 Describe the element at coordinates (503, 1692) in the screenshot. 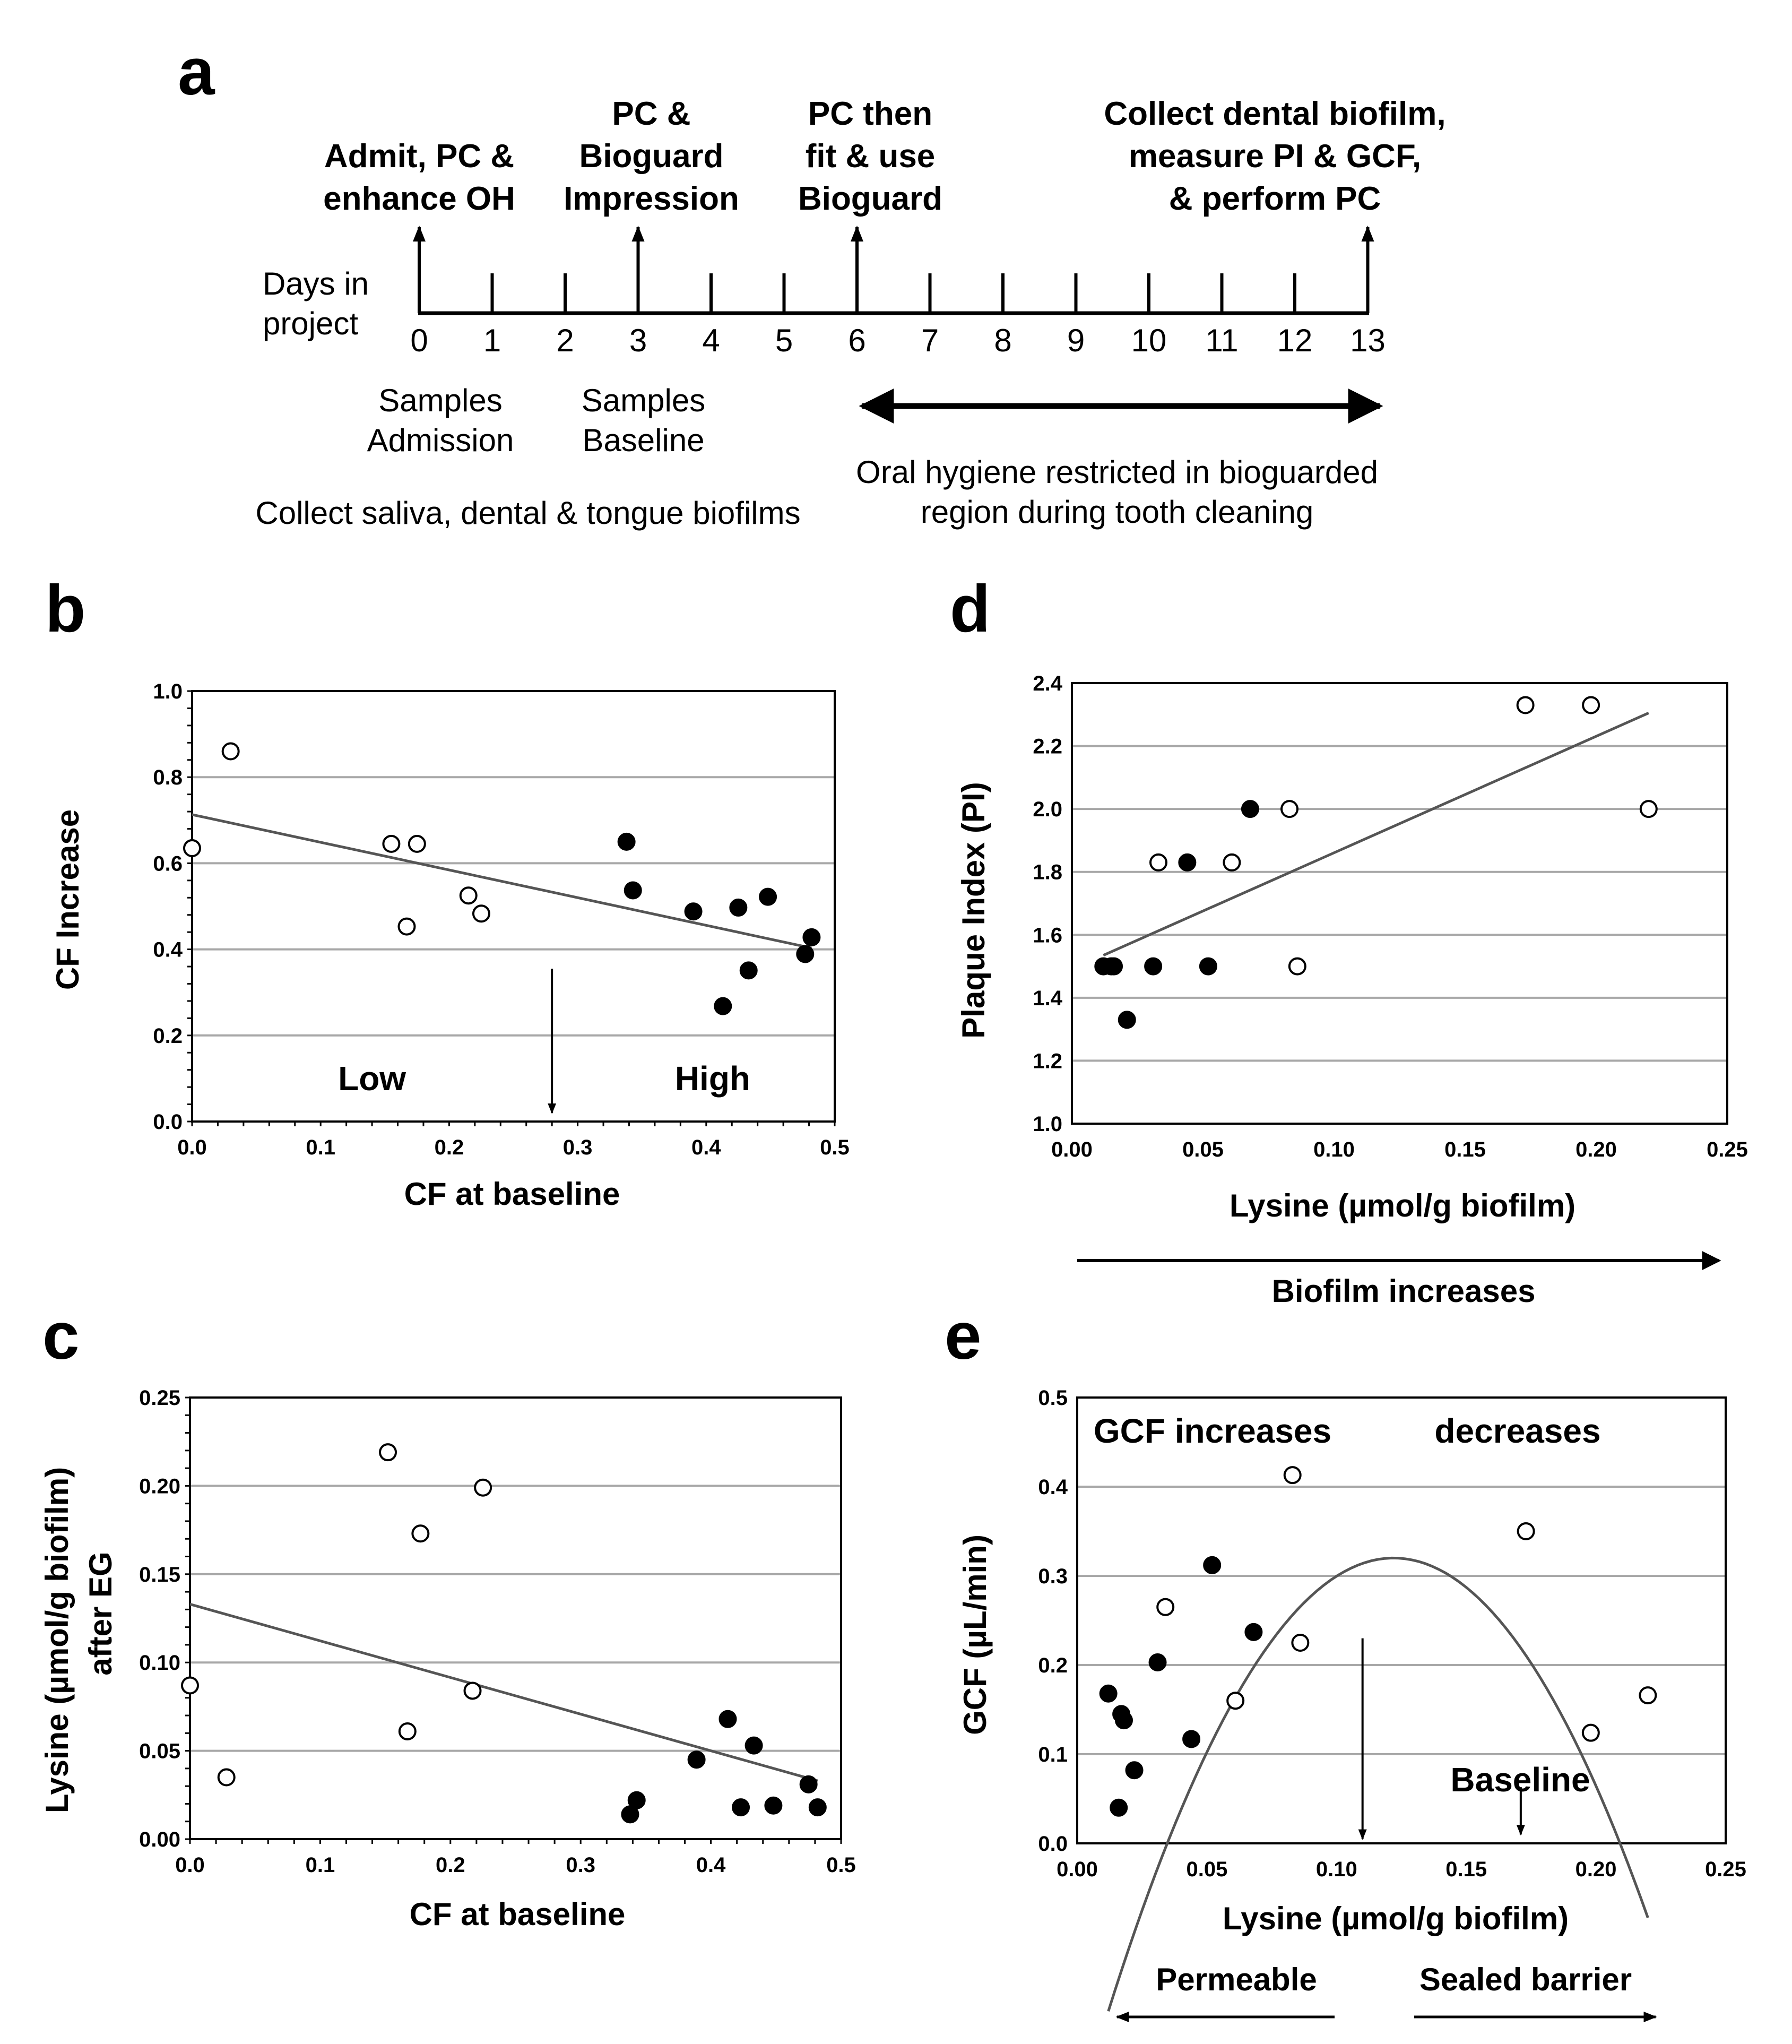

I see `chart-c-fit-line` at that location.